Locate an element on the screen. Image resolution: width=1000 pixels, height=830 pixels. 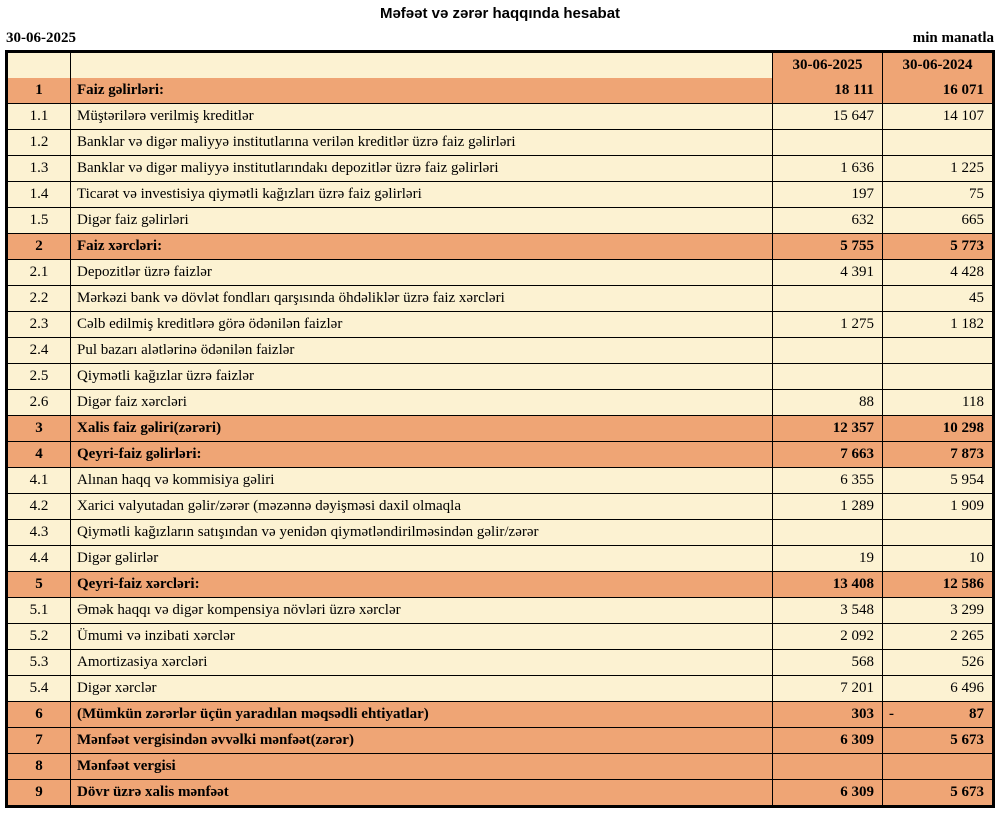
row-number-cell: 9 is located at coordinates (39, 792).